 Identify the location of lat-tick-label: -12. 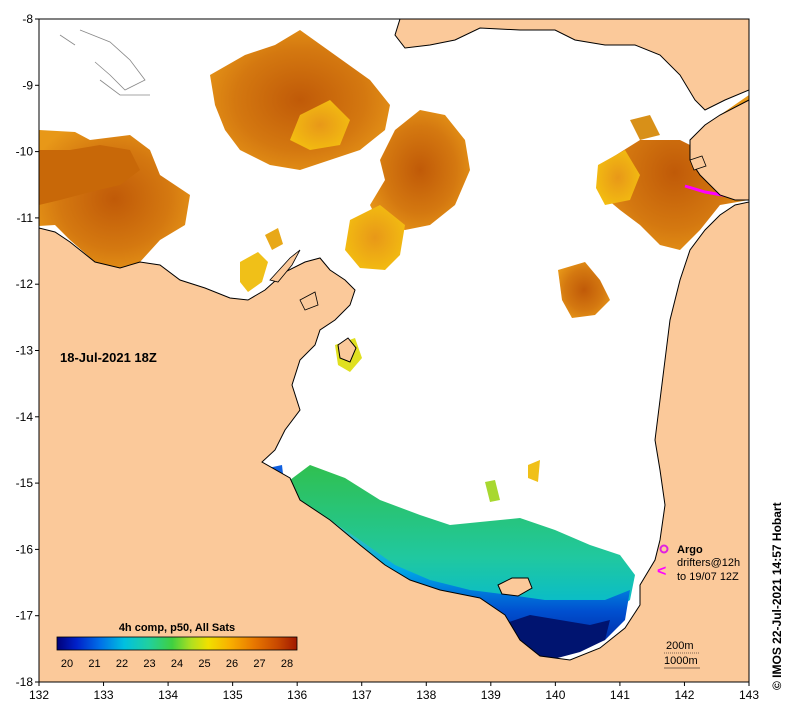
(25, 284).